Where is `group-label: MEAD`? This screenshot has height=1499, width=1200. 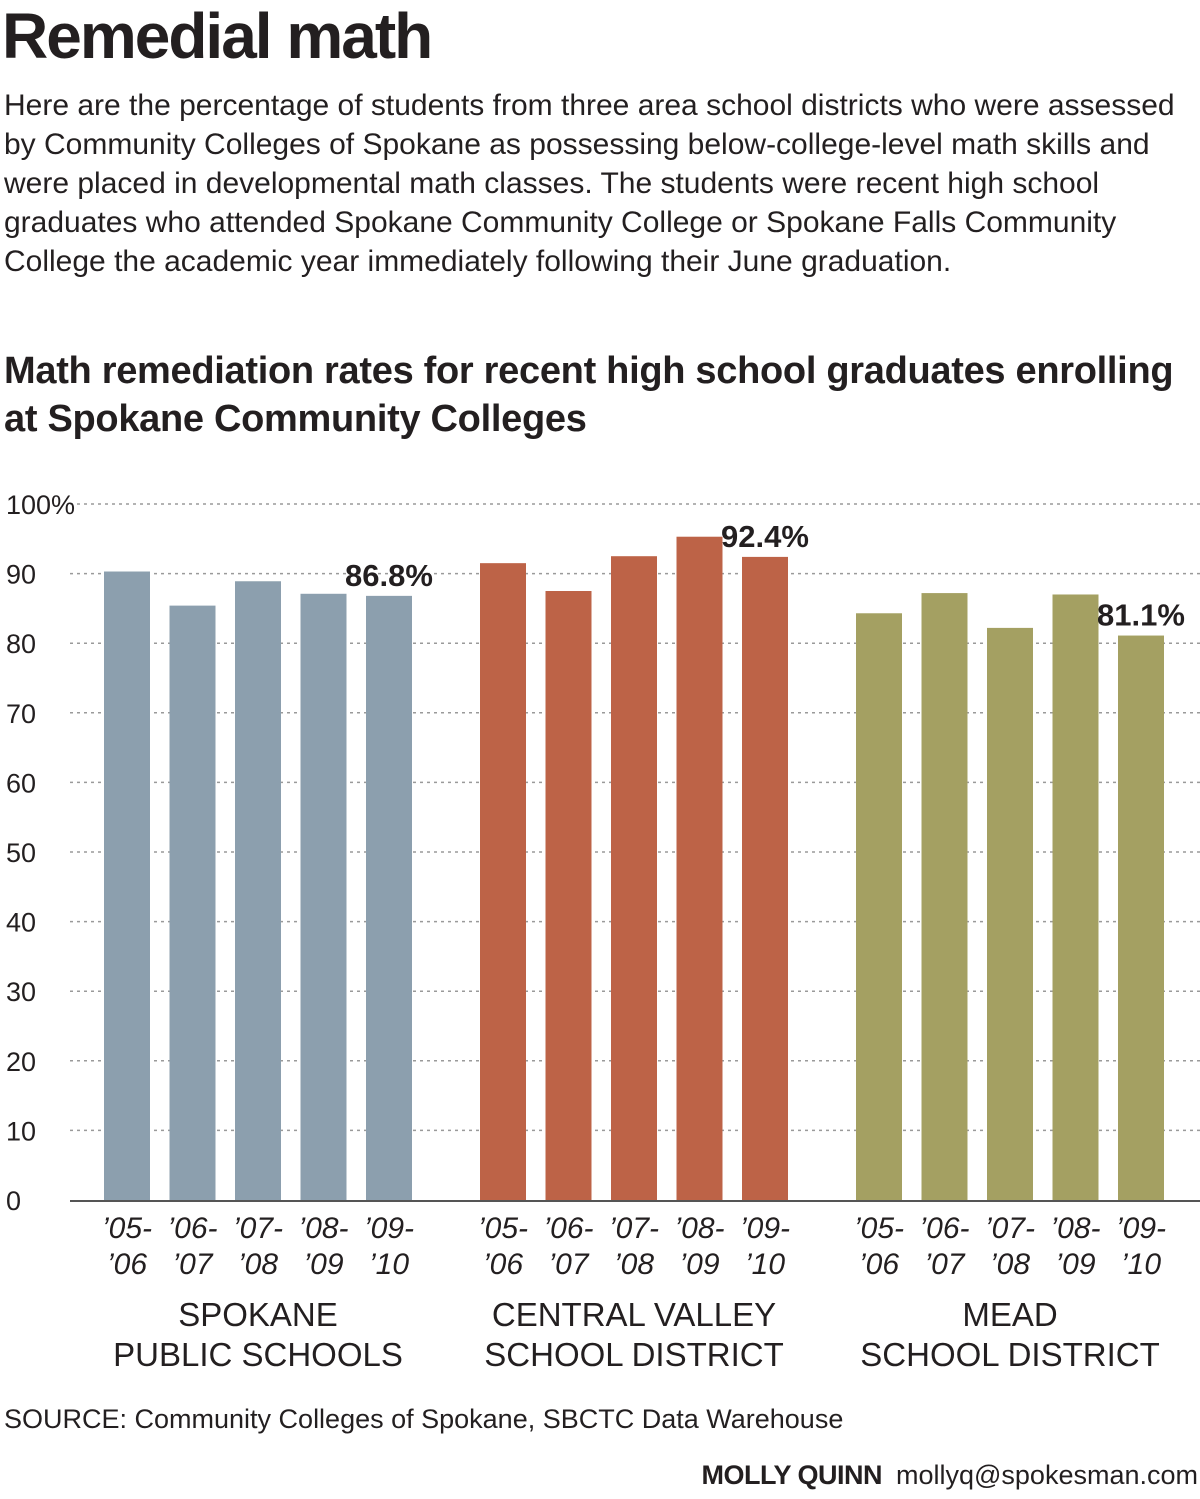 group-label: MEAD is located at coordinates (1009, 1314).